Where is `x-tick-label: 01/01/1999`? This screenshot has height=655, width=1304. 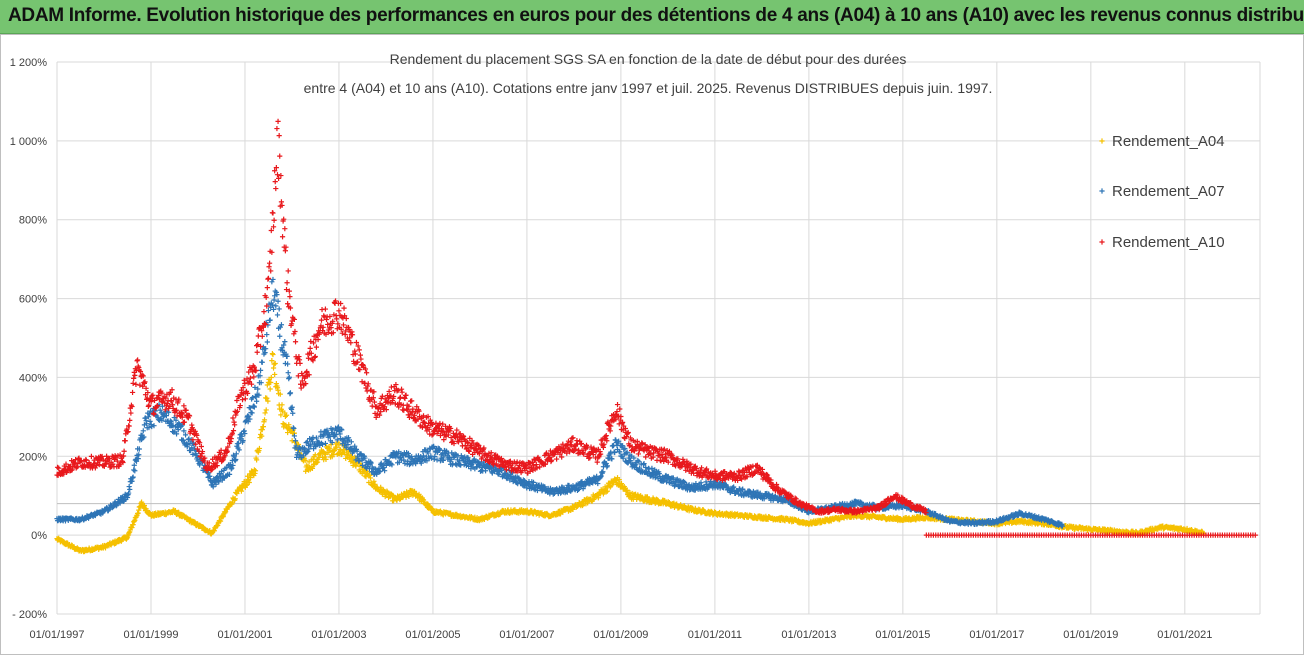
x-tick-label: 01/01/1999 is located at coordinates (150, 635).